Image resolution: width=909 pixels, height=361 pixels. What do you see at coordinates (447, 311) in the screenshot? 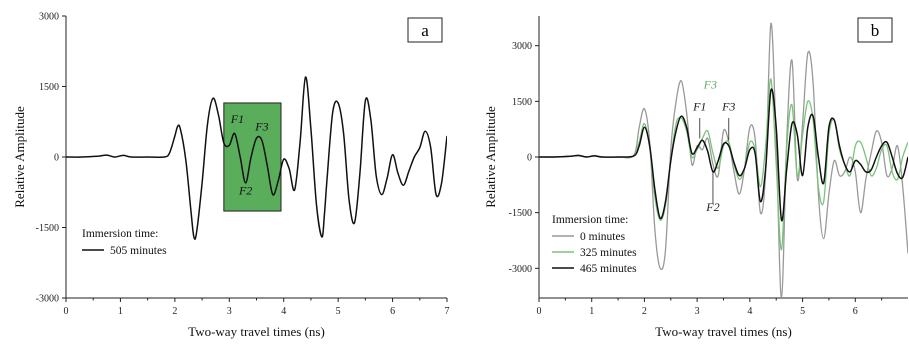
I see `x-tick-label: 7` at bounding box center [447, 311].